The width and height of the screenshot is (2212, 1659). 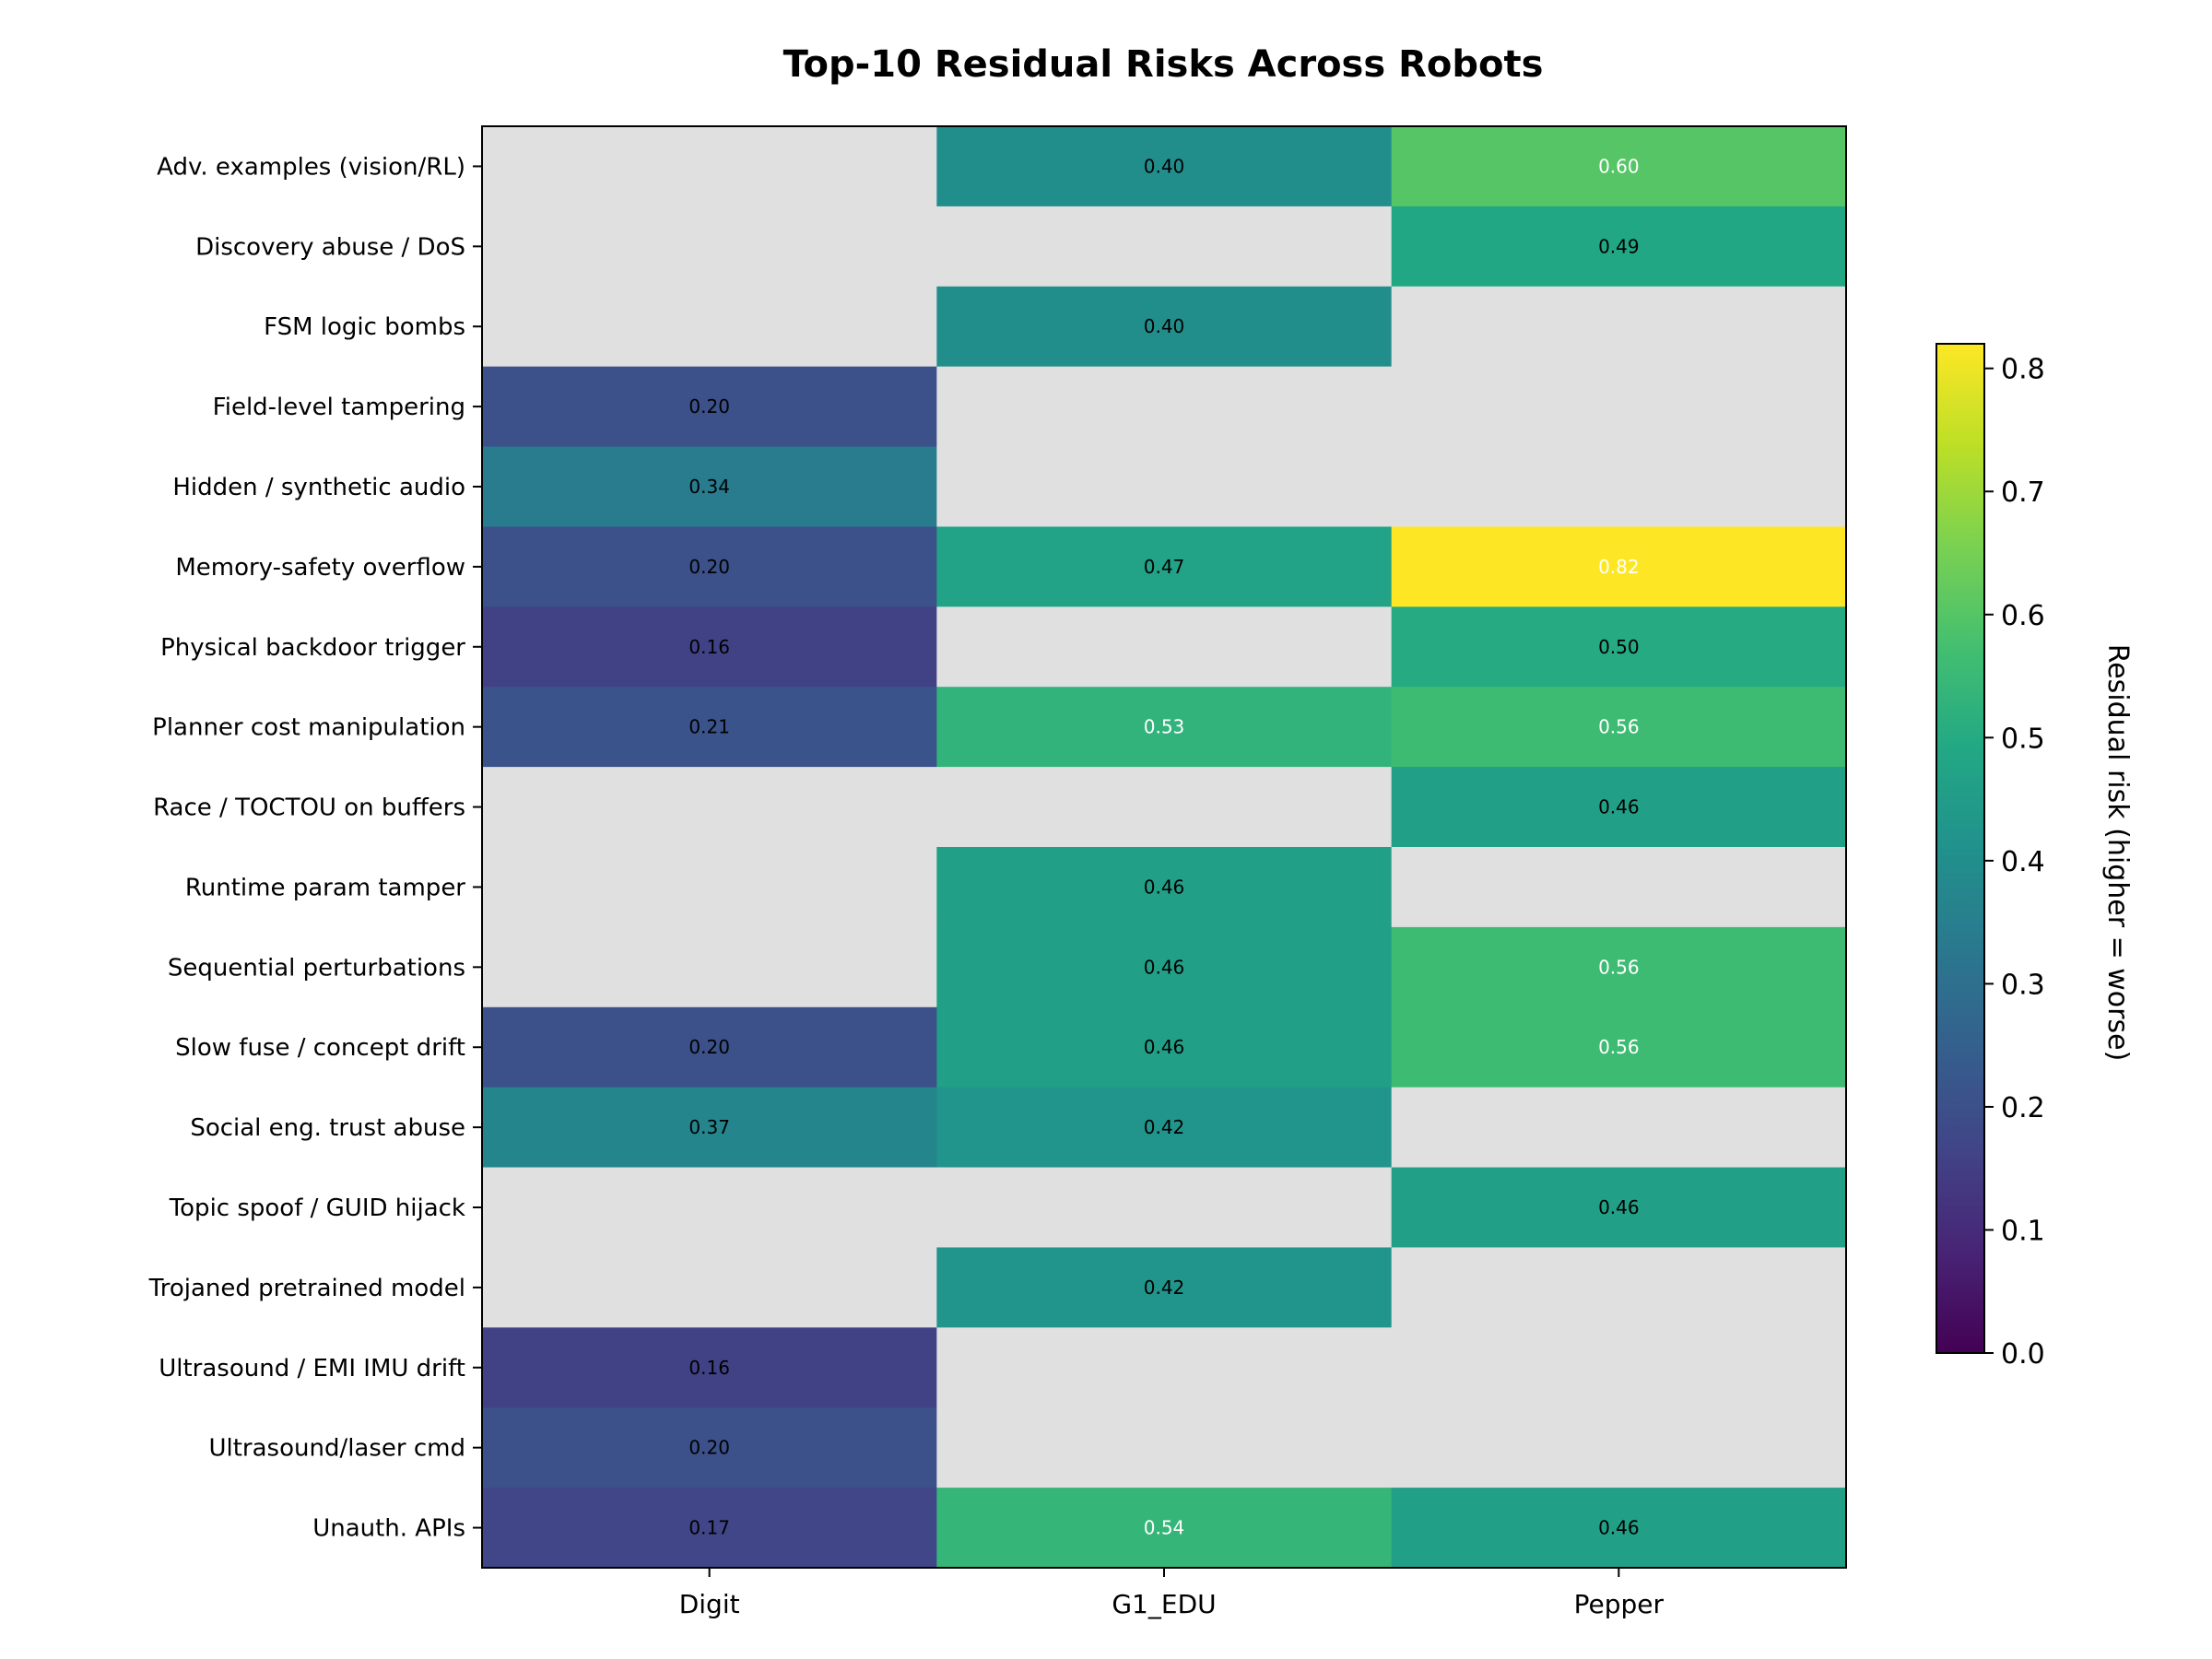 I want to click on y-tick-label: Topic spoof / GUID hijack, so click(x=317, y=1208).